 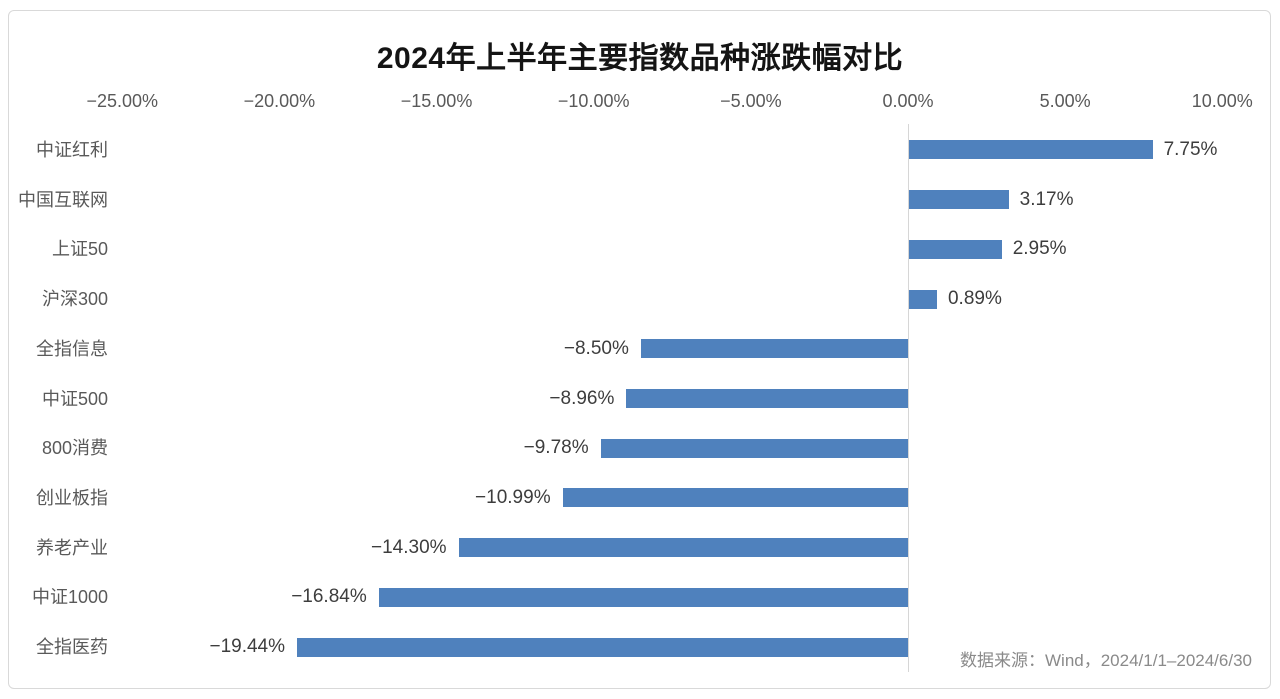 I want to click on value-label: −8.96%, so click(x=582, y=398).